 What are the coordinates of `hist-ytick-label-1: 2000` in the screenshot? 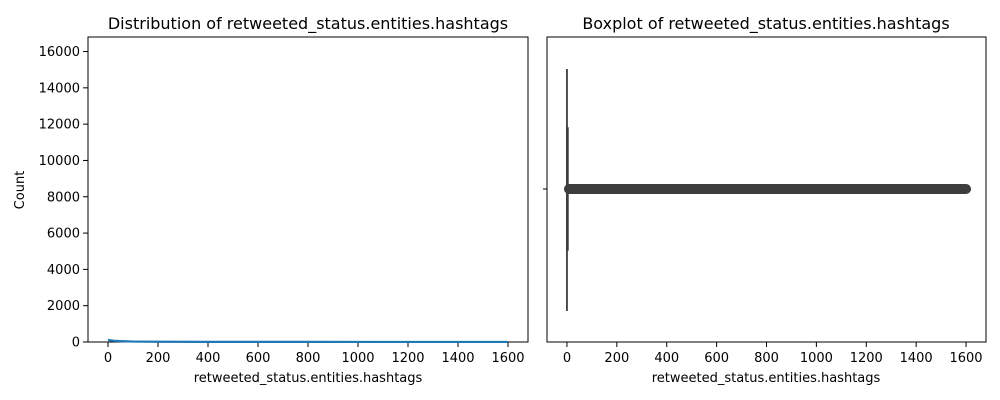 It's located at (63, 306).